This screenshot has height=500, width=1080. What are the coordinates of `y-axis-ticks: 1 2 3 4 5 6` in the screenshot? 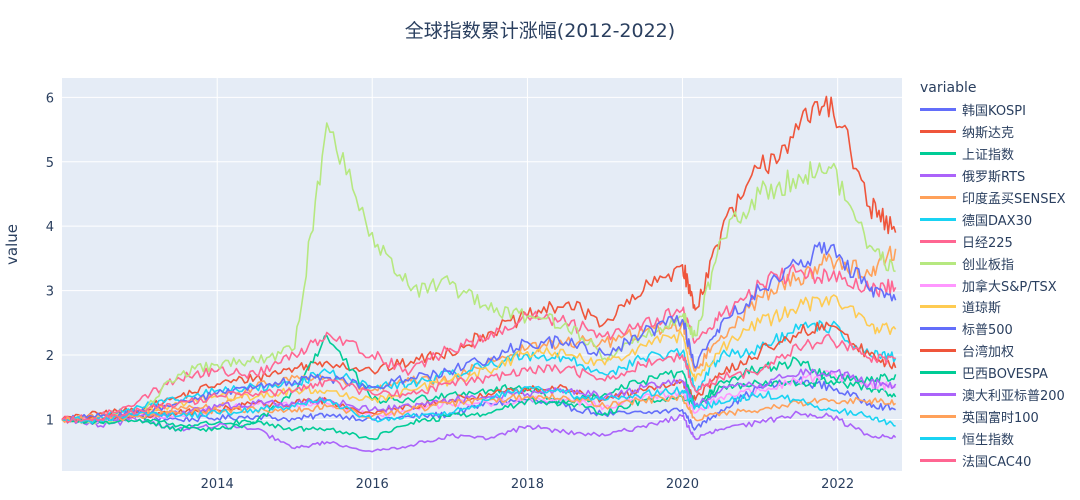 It's located at (50, 259).